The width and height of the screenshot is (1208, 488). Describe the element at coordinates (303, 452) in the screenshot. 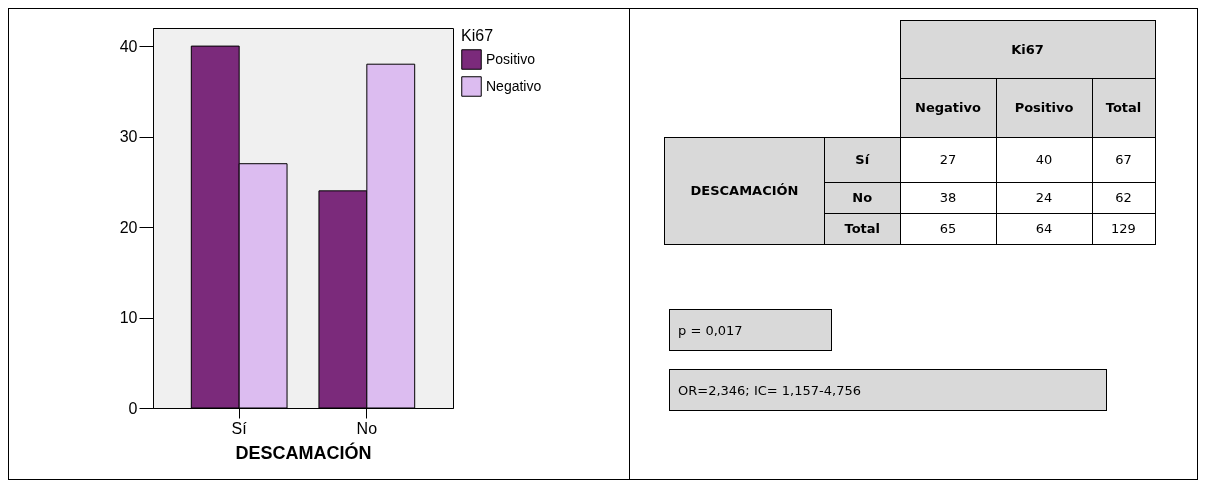

I see `x-axis-title: DESCAMACIÓN` at that location.